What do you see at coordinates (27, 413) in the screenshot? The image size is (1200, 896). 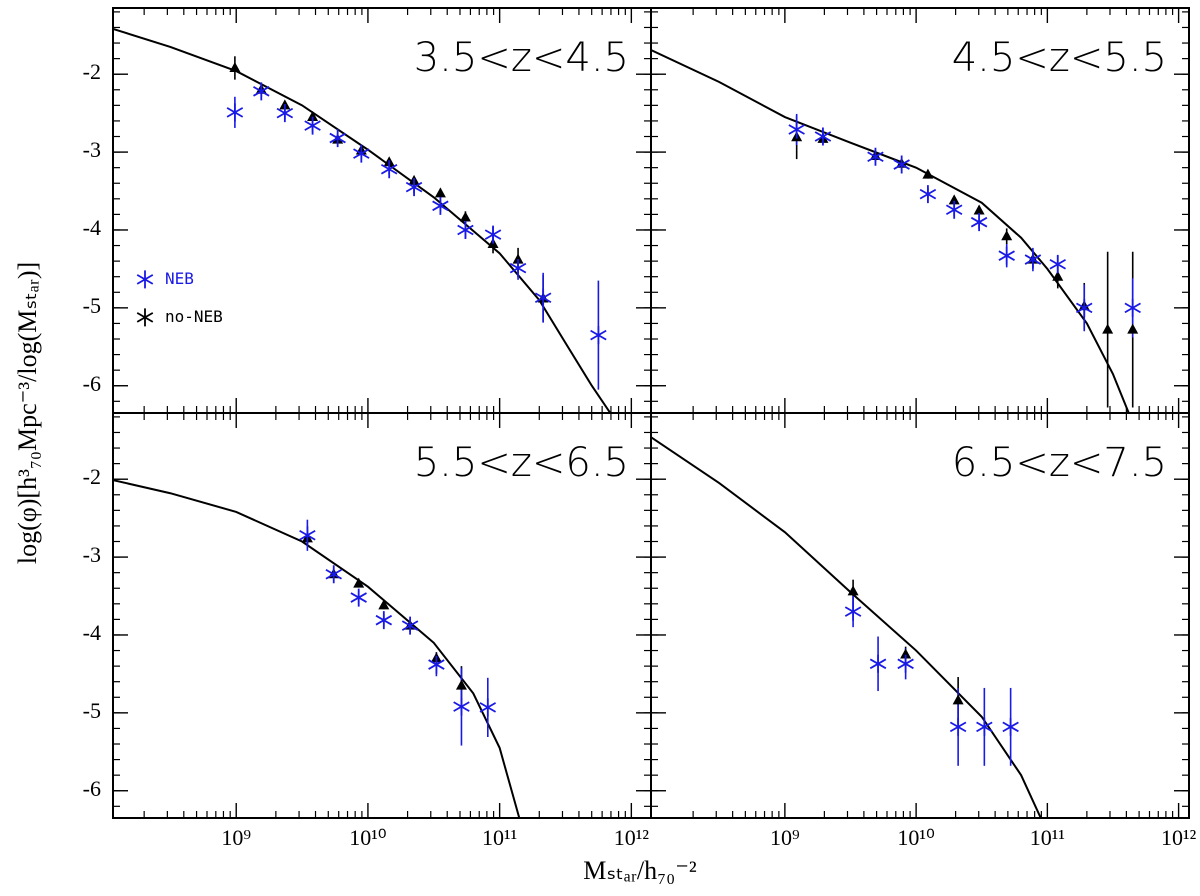 I see `y-axis-label: log(φ)[h³₇₀Mpc⁻³/log(Mₛₜₐᵣ)]` at bounding box center [27, 413].